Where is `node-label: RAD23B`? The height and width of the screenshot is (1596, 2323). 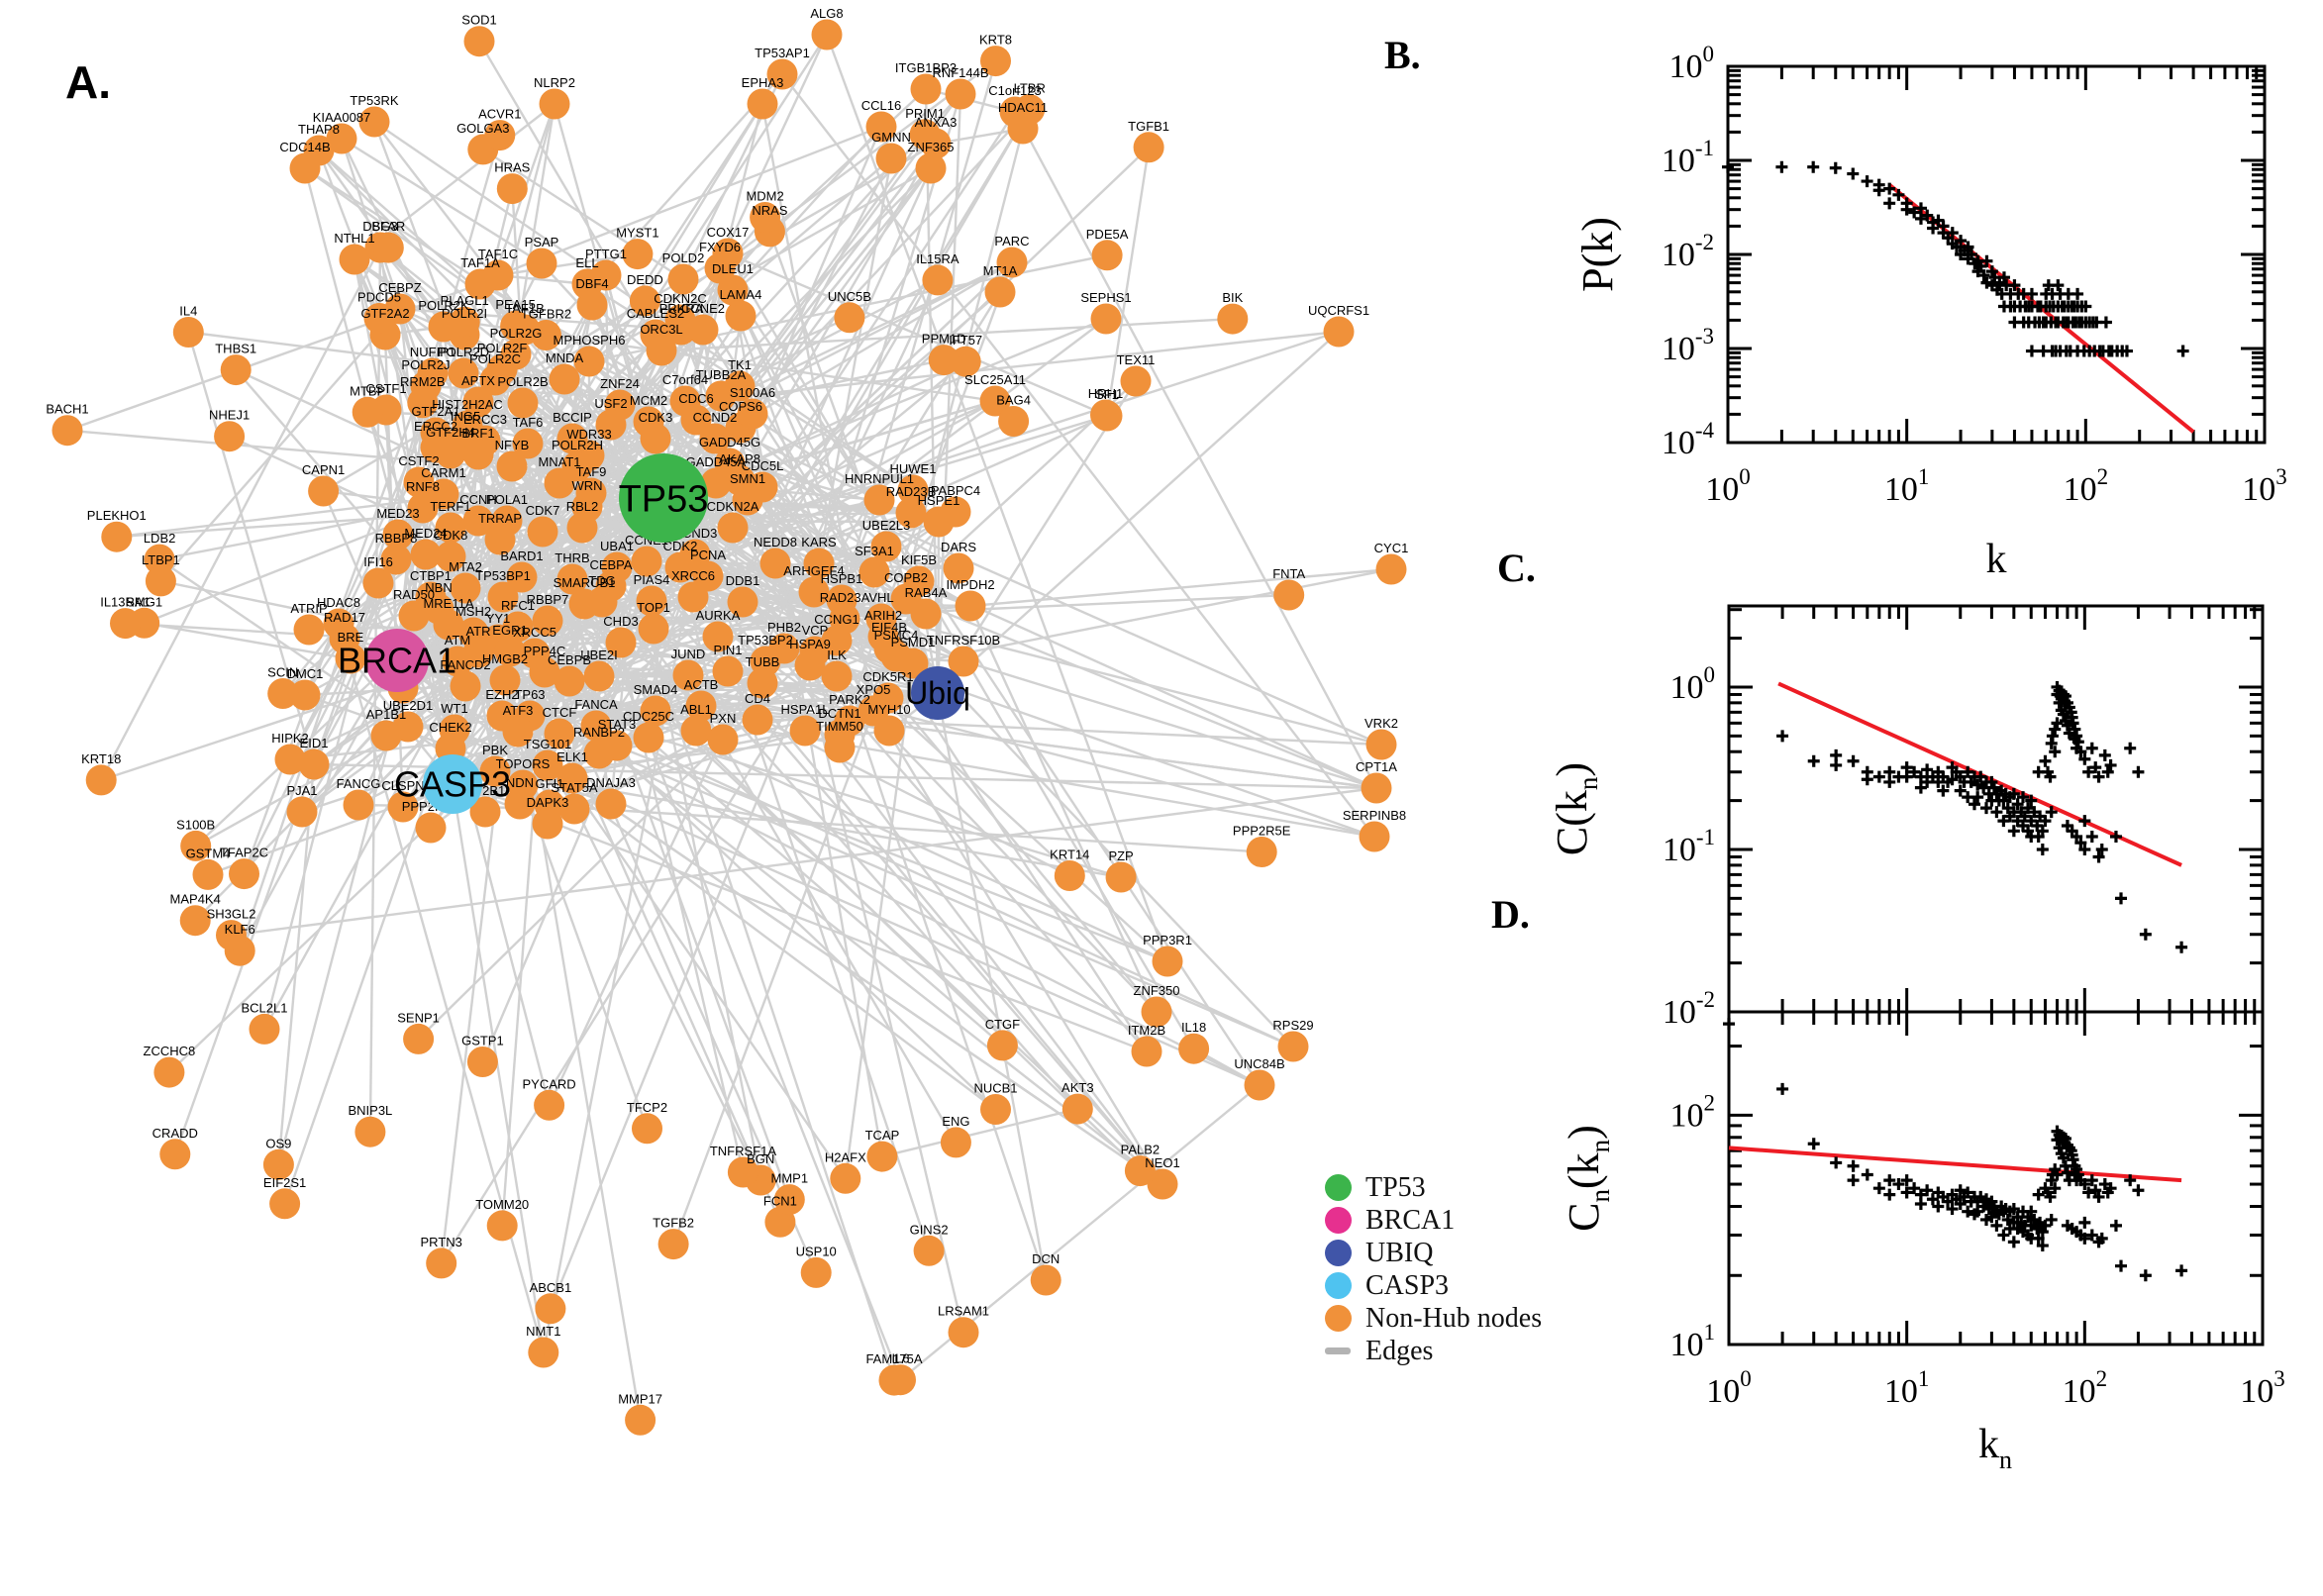
node-label: RAD23B is located at coordinates (911, 491).